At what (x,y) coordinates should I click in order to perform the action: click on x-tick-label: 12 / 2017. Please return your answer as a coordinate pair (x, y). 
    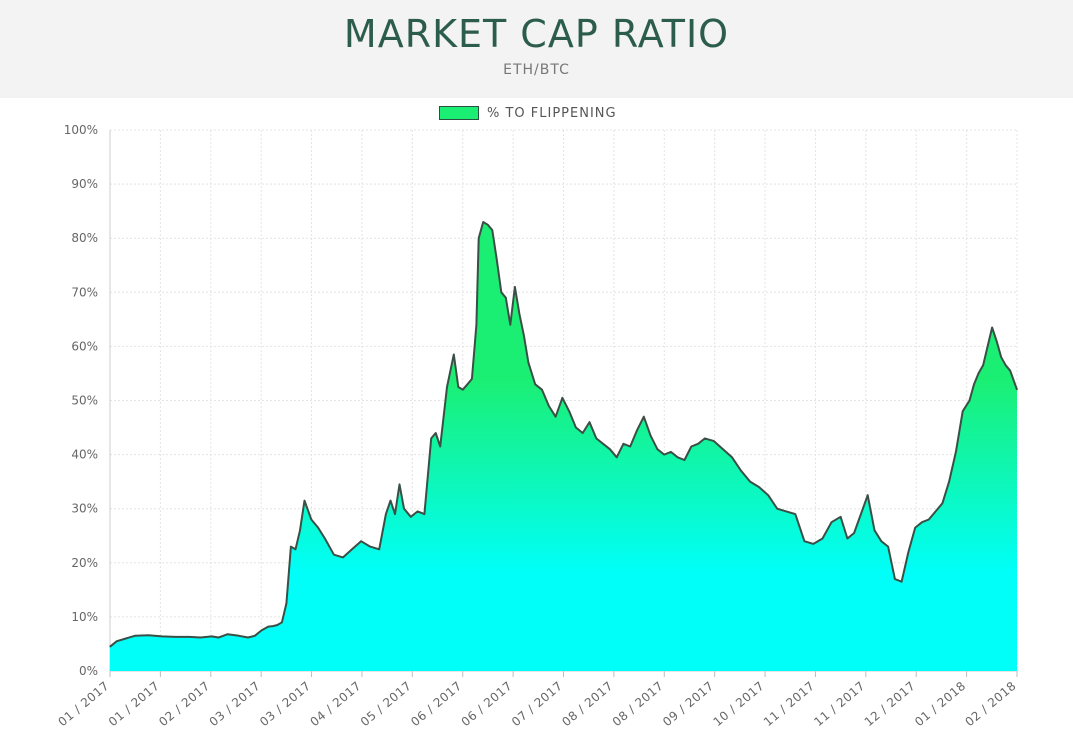
    Looking at the image, I should click on (890, 704).